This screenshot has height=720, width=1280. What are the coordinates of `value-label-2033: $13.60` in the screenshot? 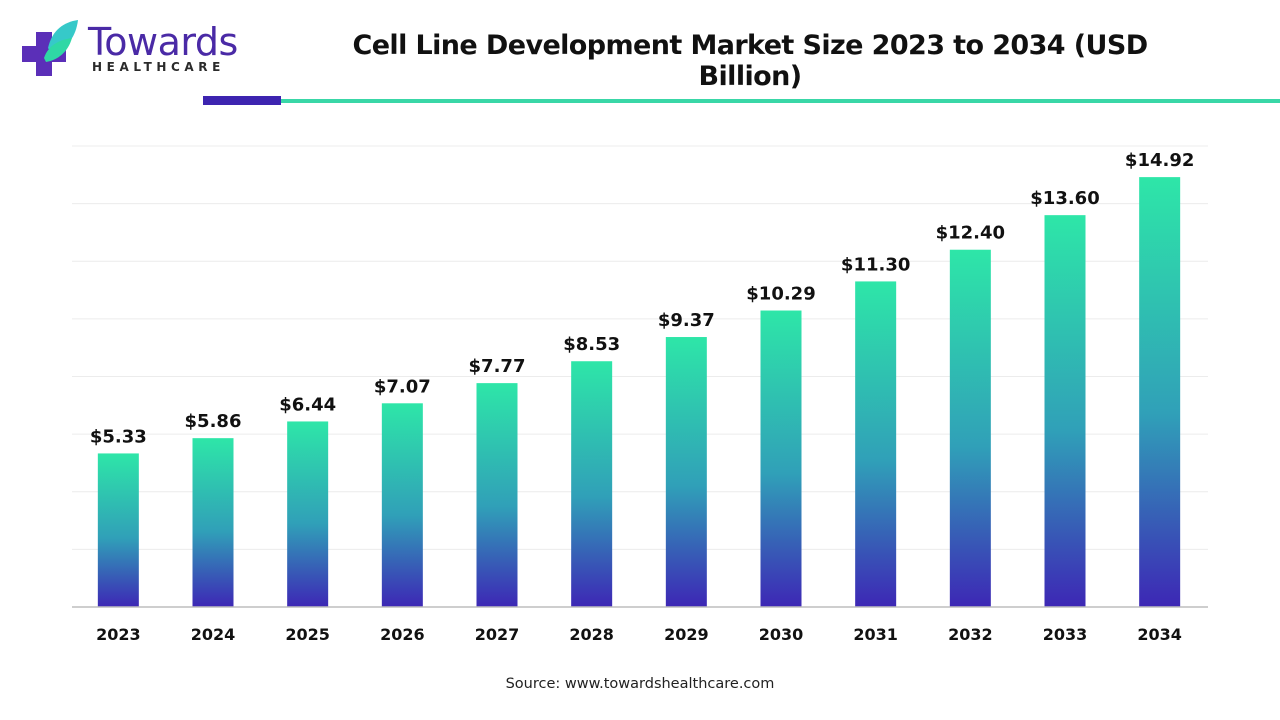 It's located at (1064, 198).